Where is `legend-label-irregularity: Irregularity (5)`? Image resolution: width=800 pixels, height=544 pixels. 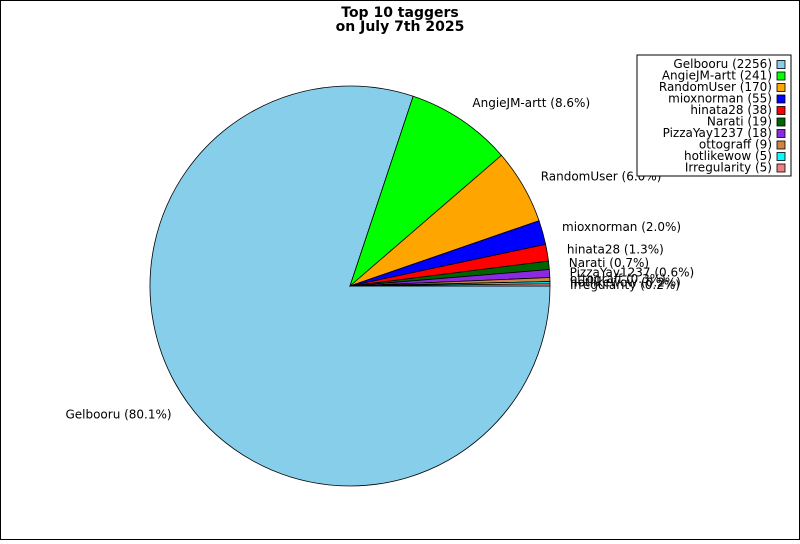
legend-label-irregularity: Irregularity (5) is located at coordinates (728, 168).